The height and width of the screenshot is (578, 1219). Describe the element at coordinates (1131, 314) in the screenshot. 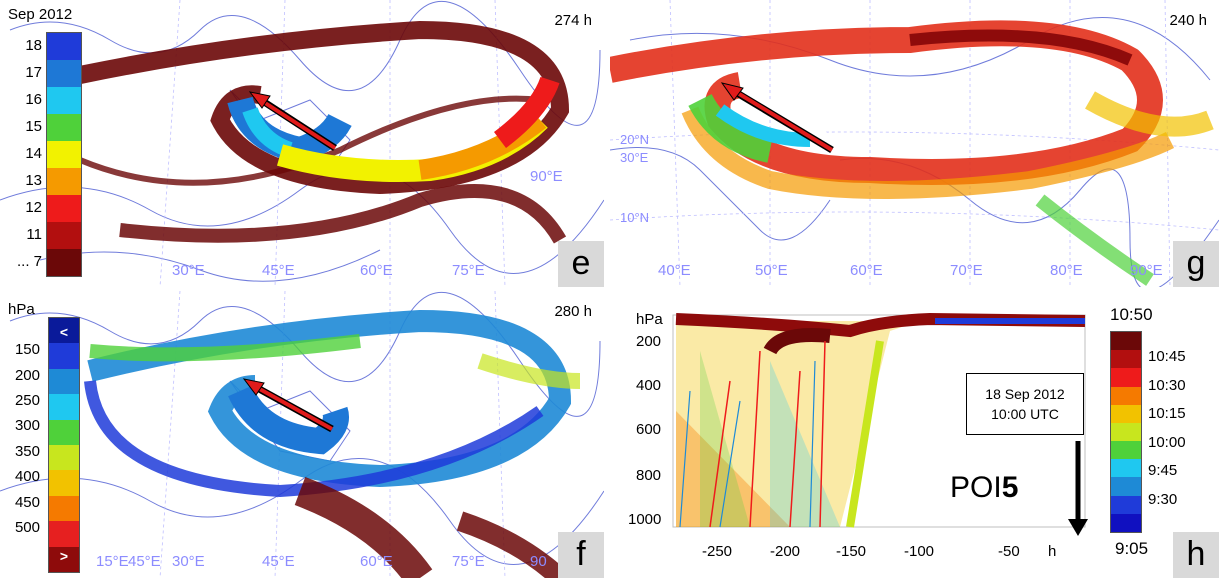

I see `legend-top-label: 10:50` at that location.